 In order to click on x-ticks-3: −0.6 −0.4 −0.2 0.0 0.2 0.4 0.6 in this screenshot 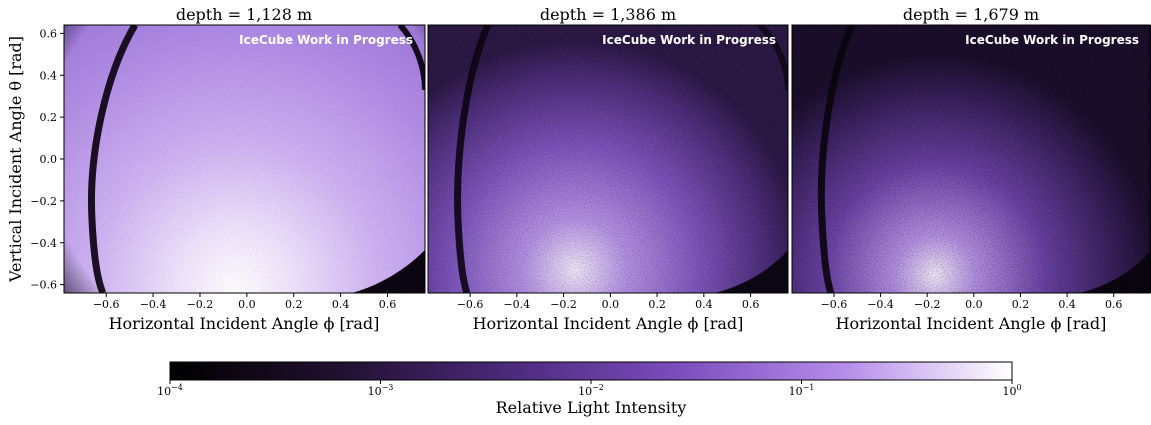, I will do `click(972, 302)`.